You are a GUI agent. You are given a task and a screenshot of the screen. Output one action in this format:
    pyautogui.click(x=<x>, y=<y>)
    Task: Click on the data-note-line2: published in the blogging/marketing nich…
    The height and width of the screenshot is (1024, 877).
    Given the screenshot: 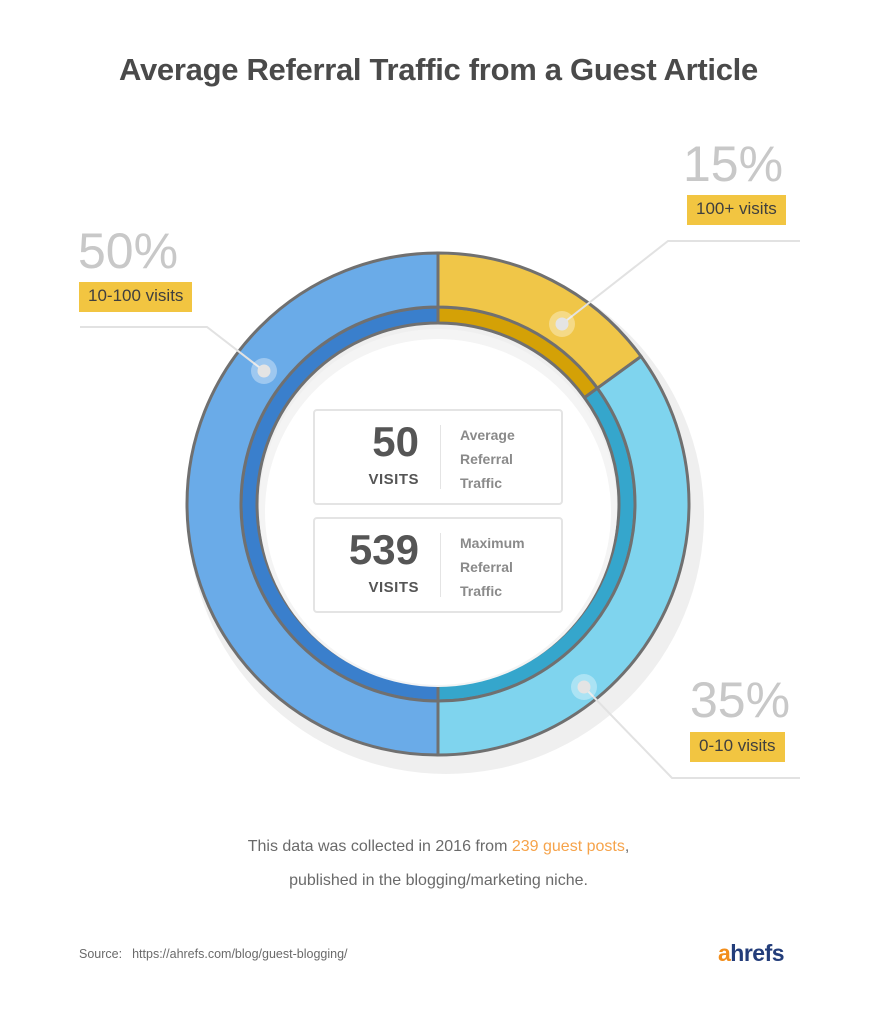 What is the action you would take?
    pyautogui.click(x=438, y=880)
    